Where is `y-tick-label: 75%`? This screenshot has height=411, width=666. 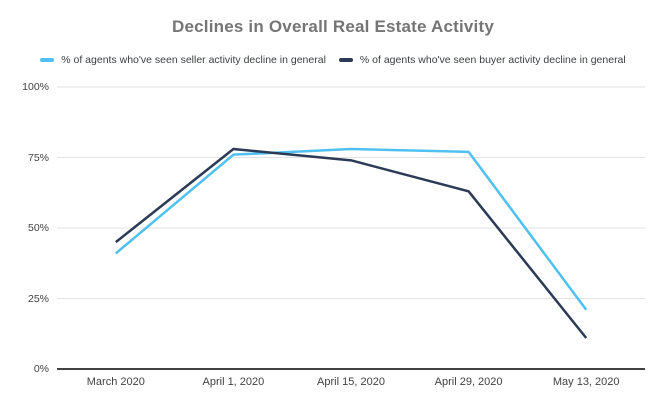 y-tick-label: 75% is located at coordinates (38, 157).